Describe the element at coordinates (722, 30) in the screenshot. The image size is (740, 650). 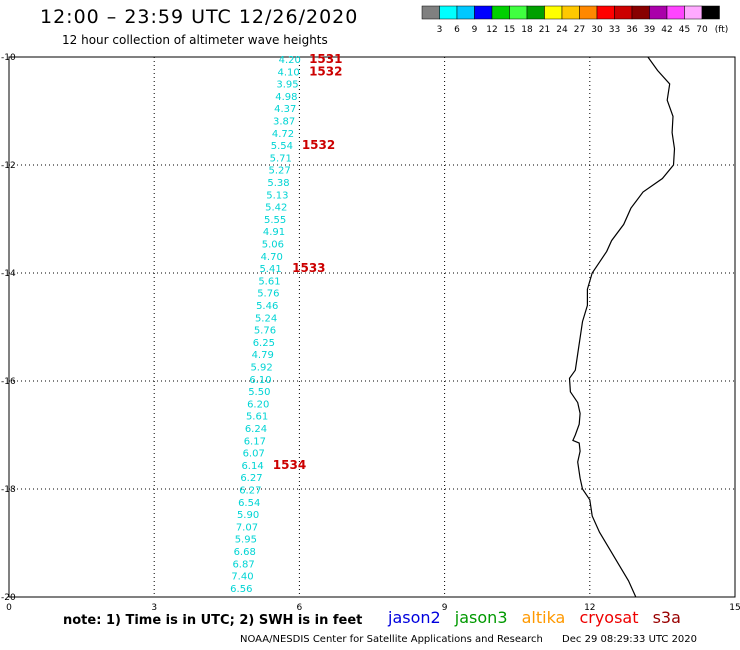
I see `scale-unit-label: (ft)` at that location.